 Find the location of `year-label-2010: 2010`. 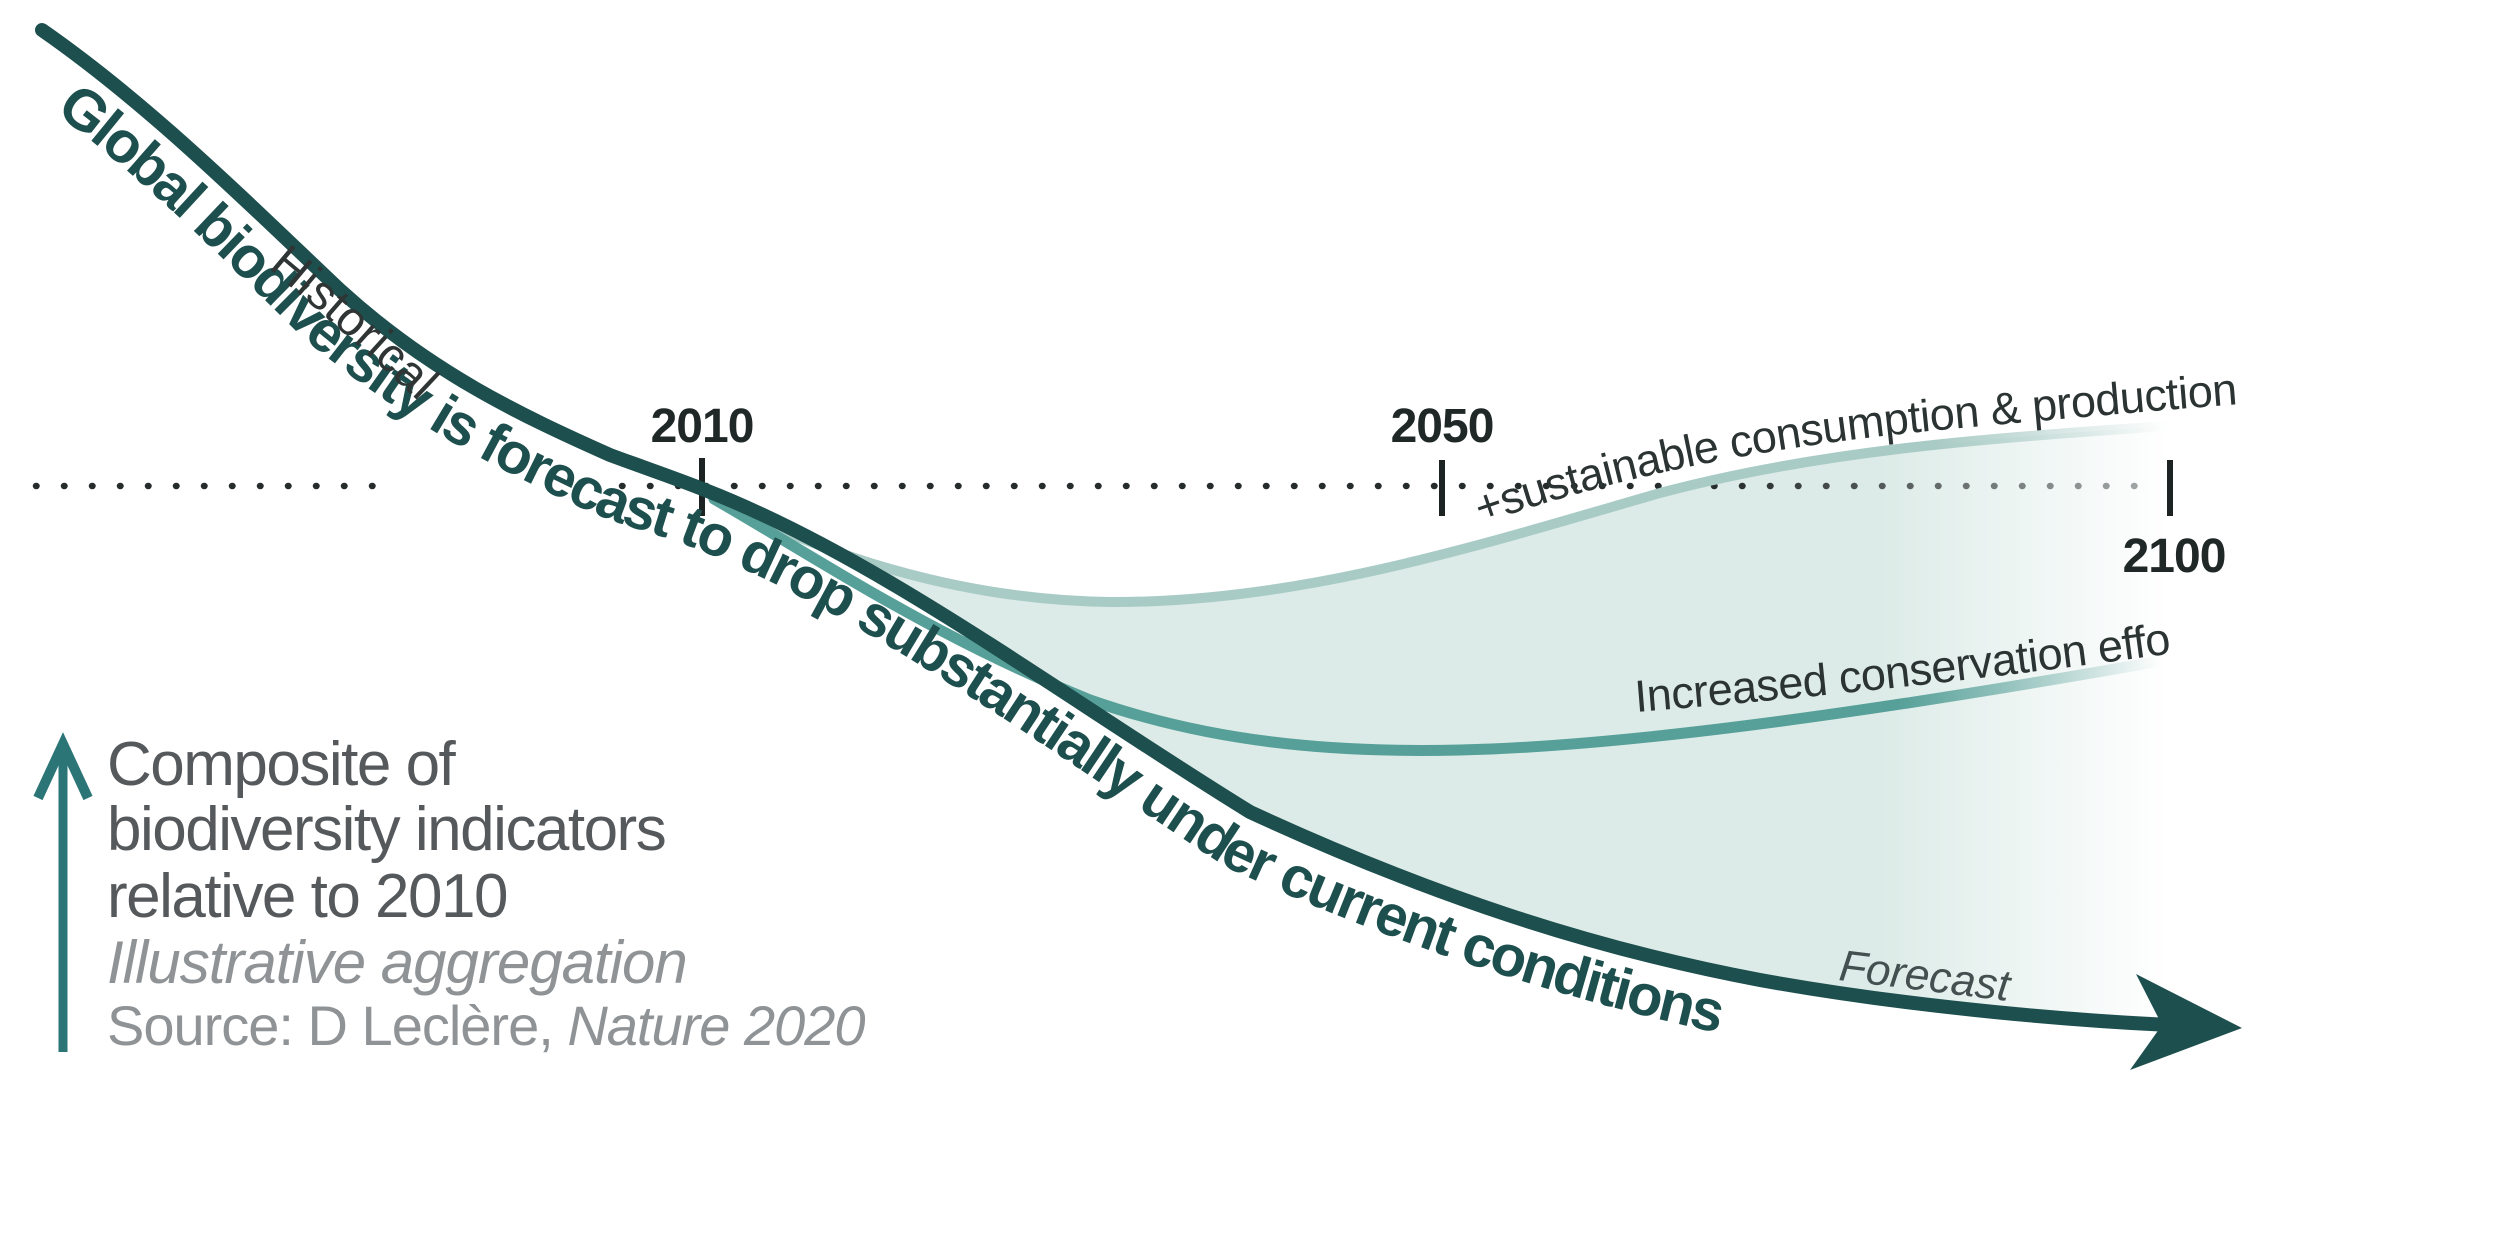

year-label-2010: 2010 is located at coordinates (702, 426).